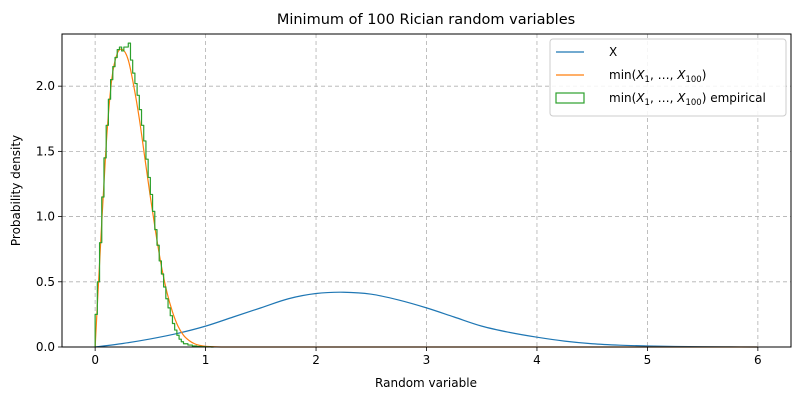 The height and width of the screenshot is (400, 800). Describe the element at coordinates (316, 360) in the screenshot. I see `x-tick-label: 2` at that location.